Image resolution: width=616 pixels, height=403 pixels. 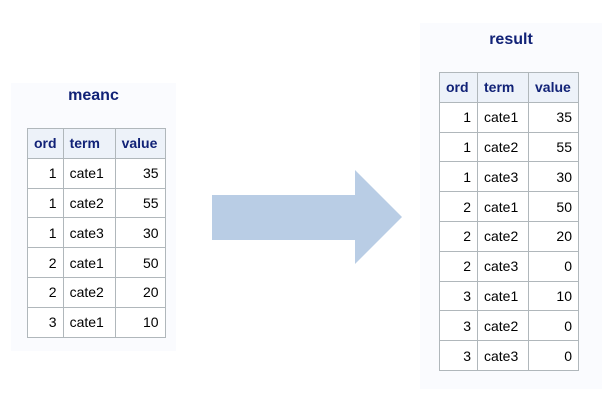 I want to click on left-table-header-row: ord term value, so click(x=96, y=143).